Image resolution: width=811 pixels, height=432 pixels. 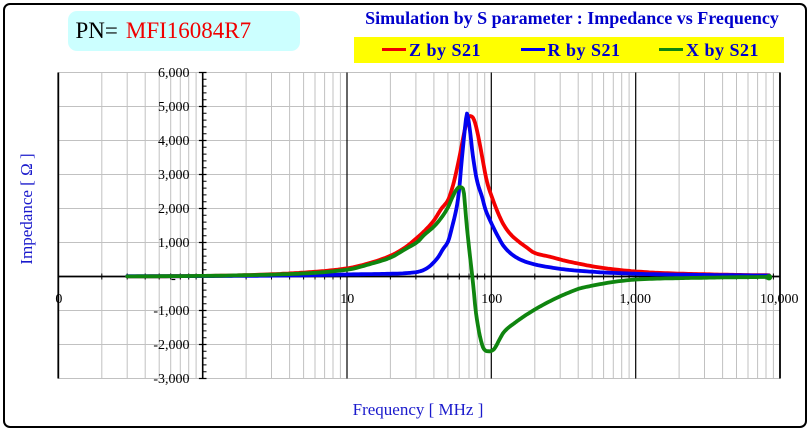 What do you see at coordinates (171, 311) in the screenshot?
I see `svg-text: -1,000` at bounding box center [171, 311].